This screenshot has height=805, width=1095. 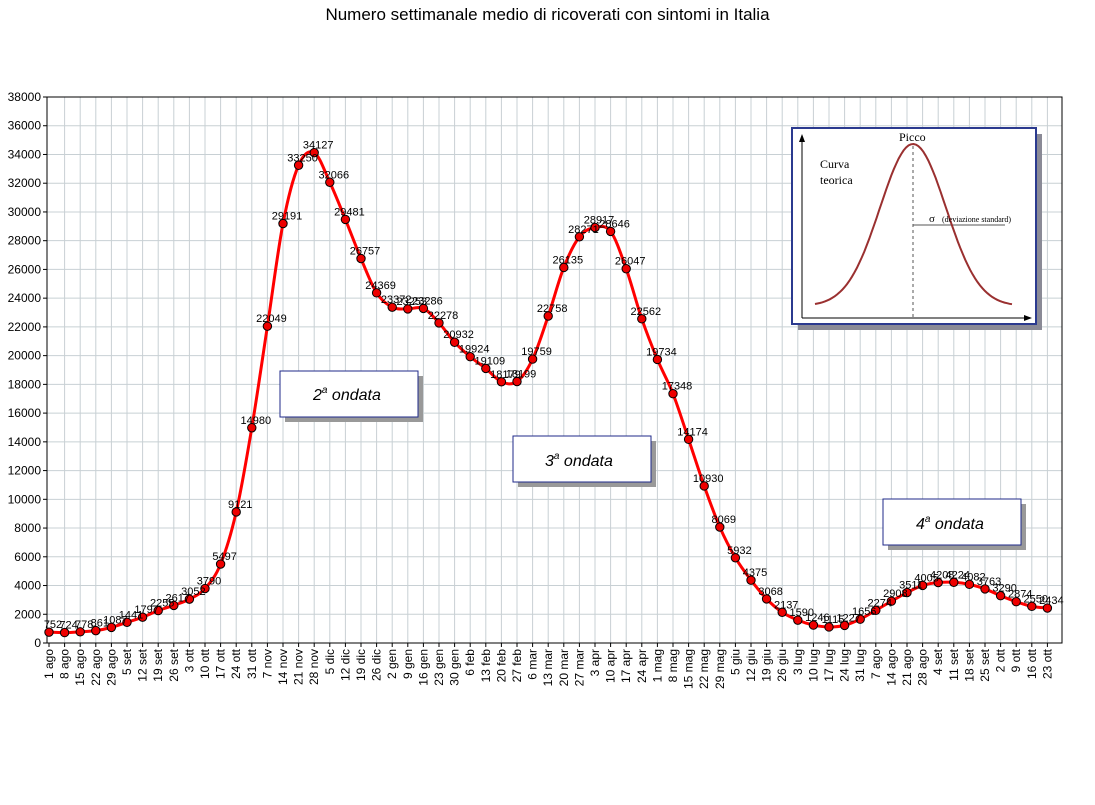 I want to click on x-tick-label: 7 nov, so click(x=267, y=663).